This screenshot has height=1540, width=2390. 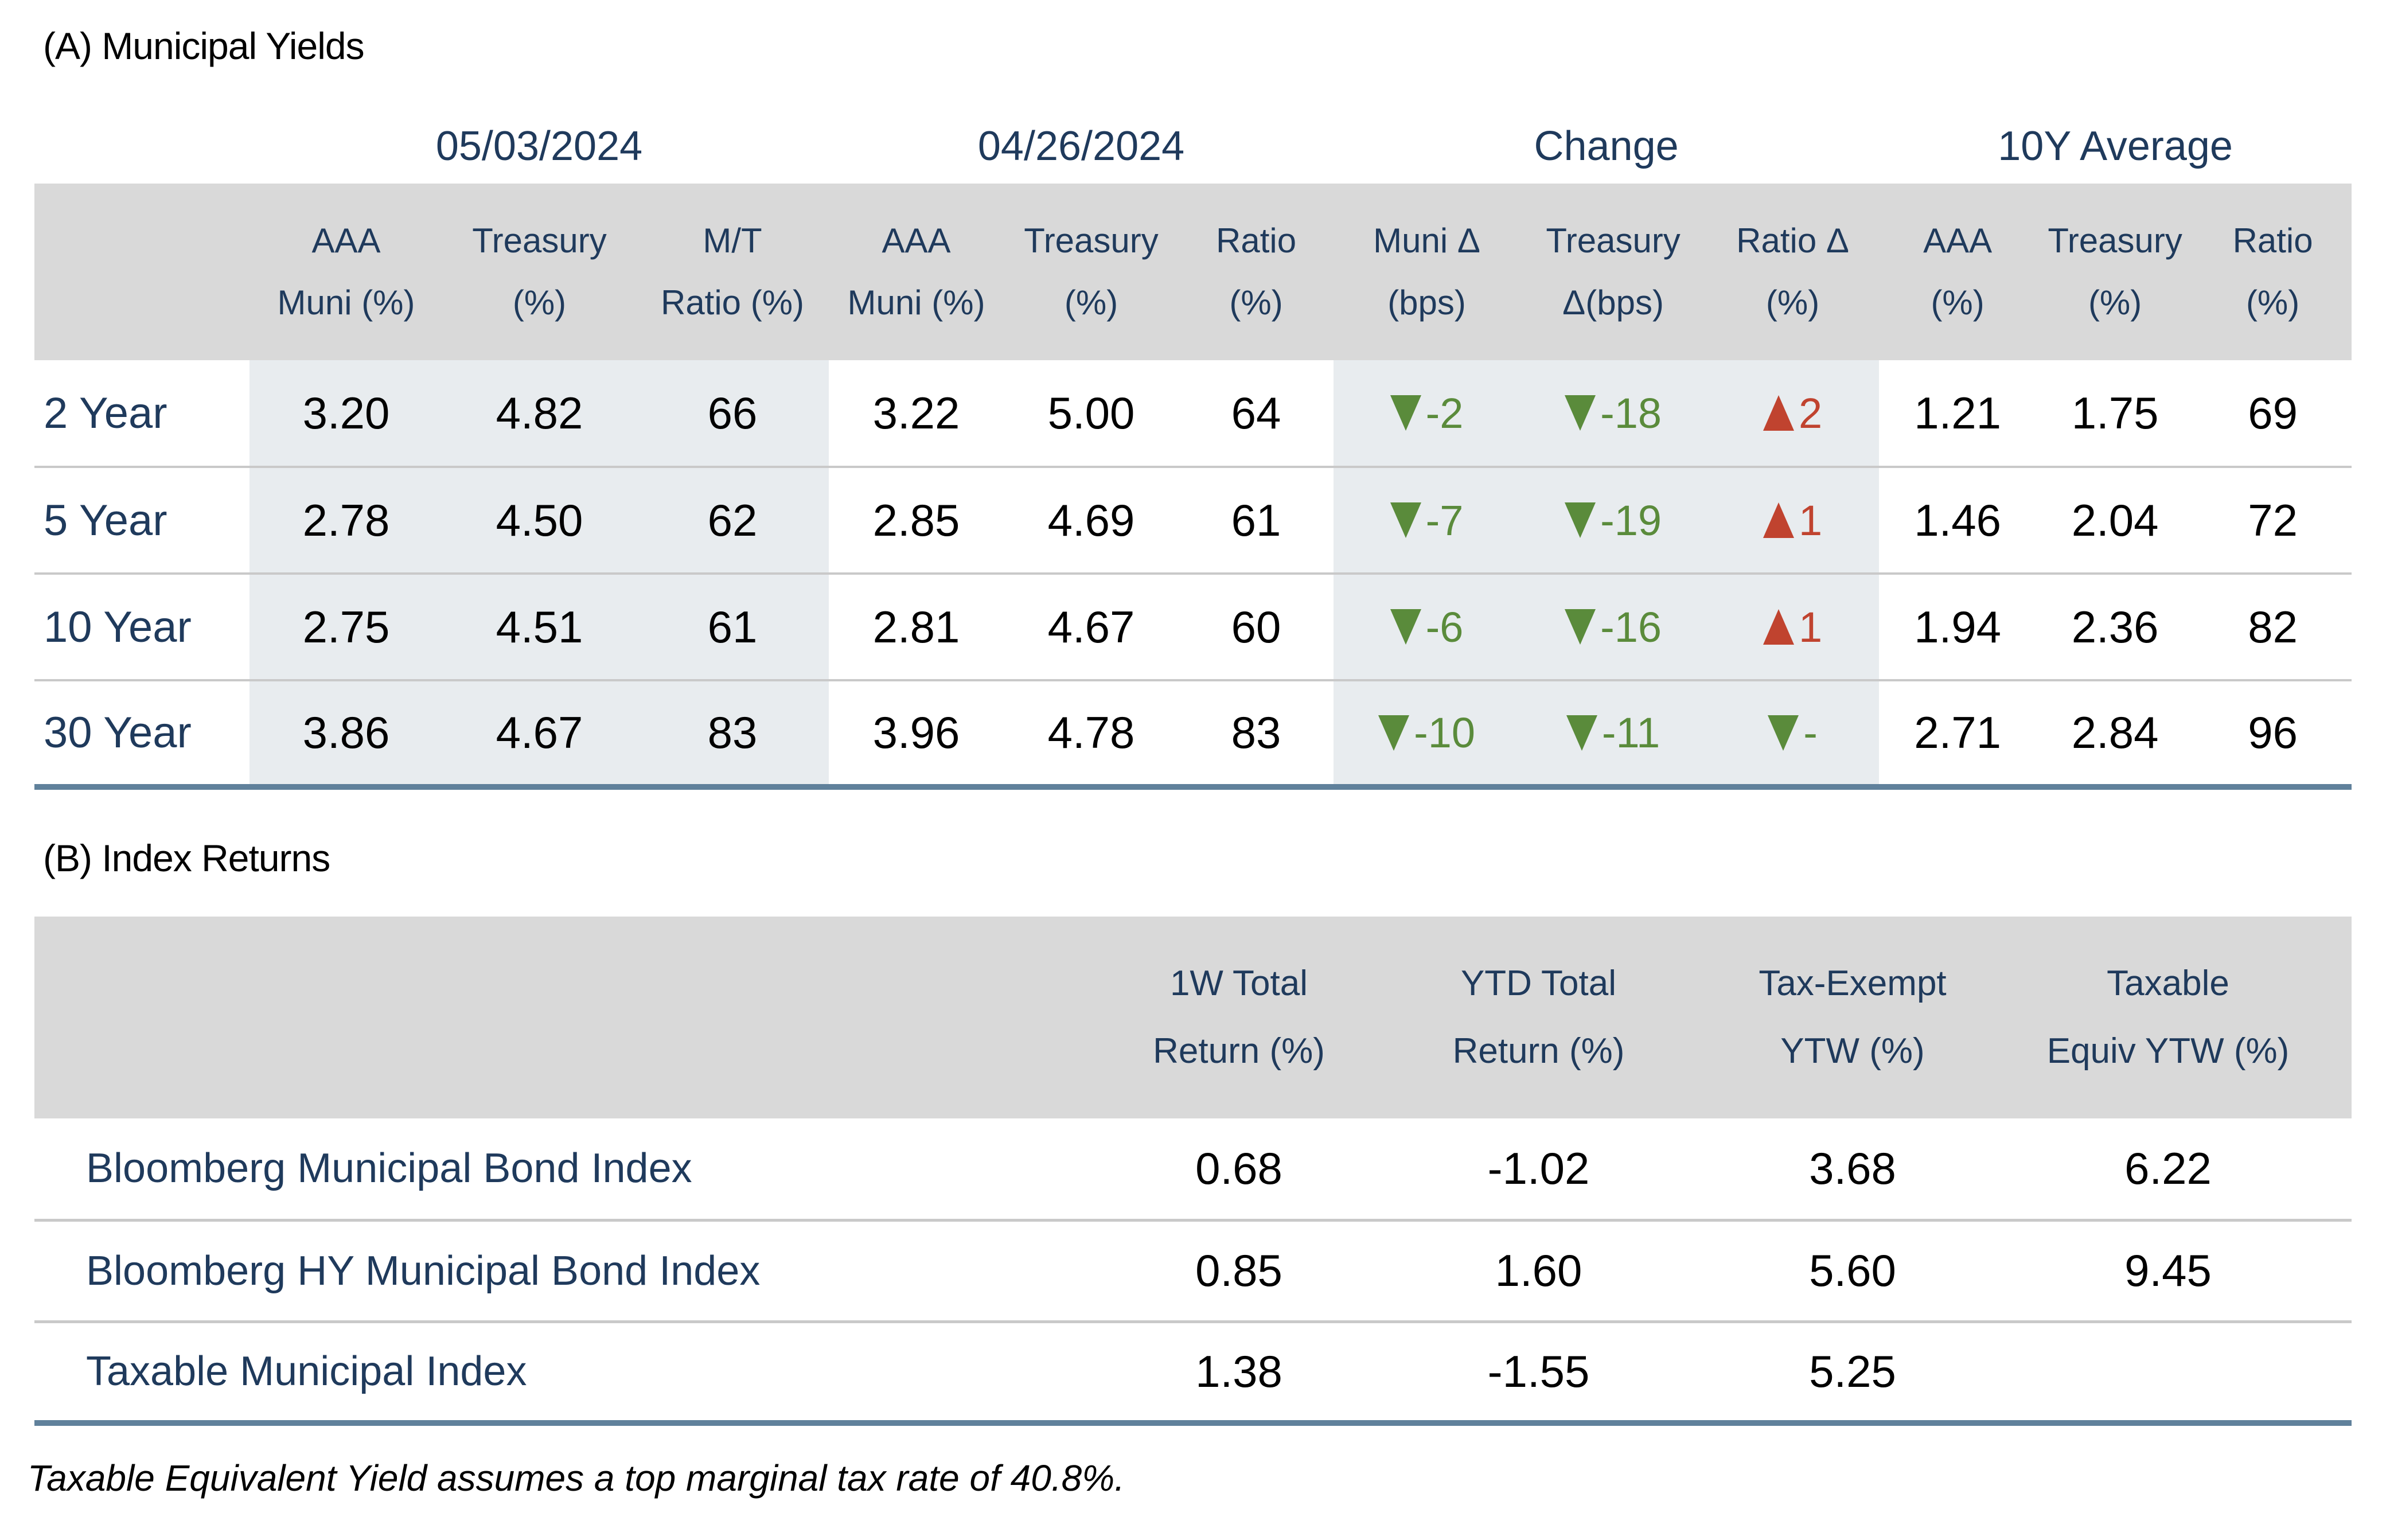 I want to click on table-cell: 4.69, so click(x=1091, y=520).